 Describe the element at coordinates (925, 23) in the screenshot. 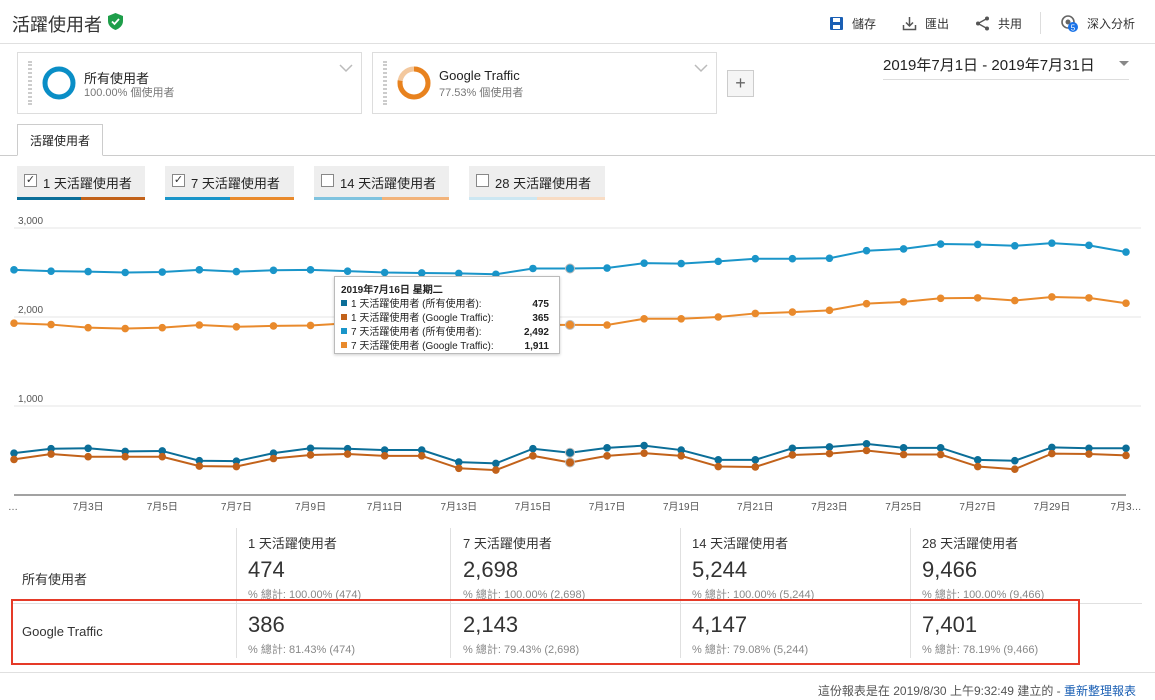

I see `export-button: 匯出` at that location.